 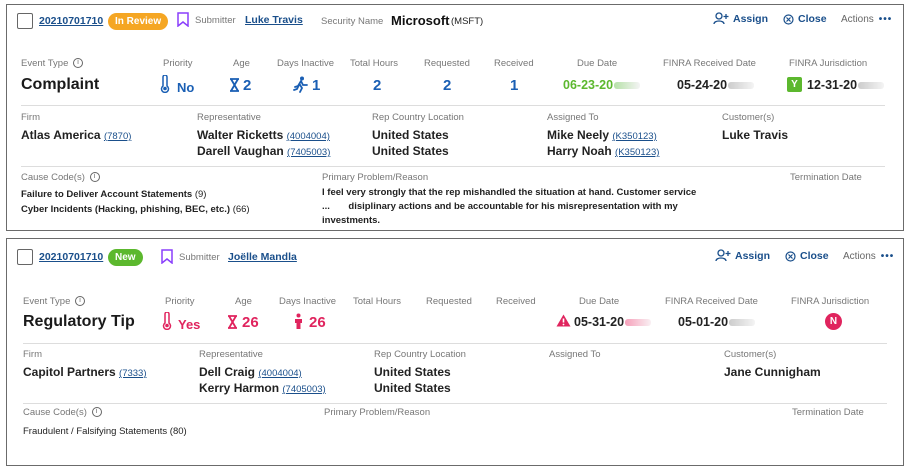 What do you see at coordinates (597, 63) in the screenshot?
I see `due-date-label: Due Date` at bounding box center [597, 63].